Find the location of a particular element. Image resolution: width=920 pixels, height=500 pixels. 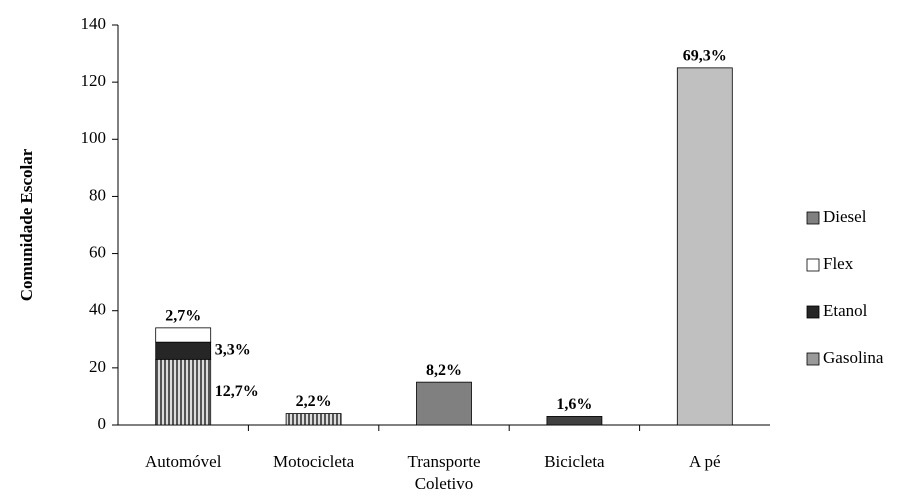

data-label: 2,2% is located at coordinates (314, 401).